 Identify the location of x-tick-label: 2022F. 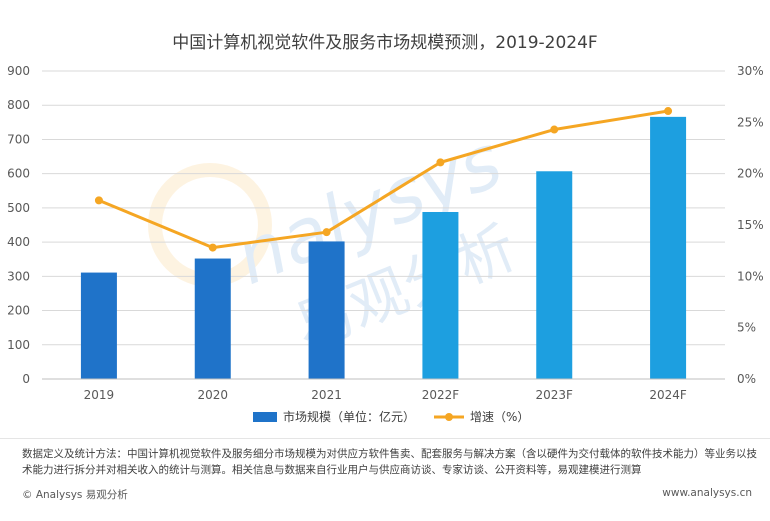
(441, 395).